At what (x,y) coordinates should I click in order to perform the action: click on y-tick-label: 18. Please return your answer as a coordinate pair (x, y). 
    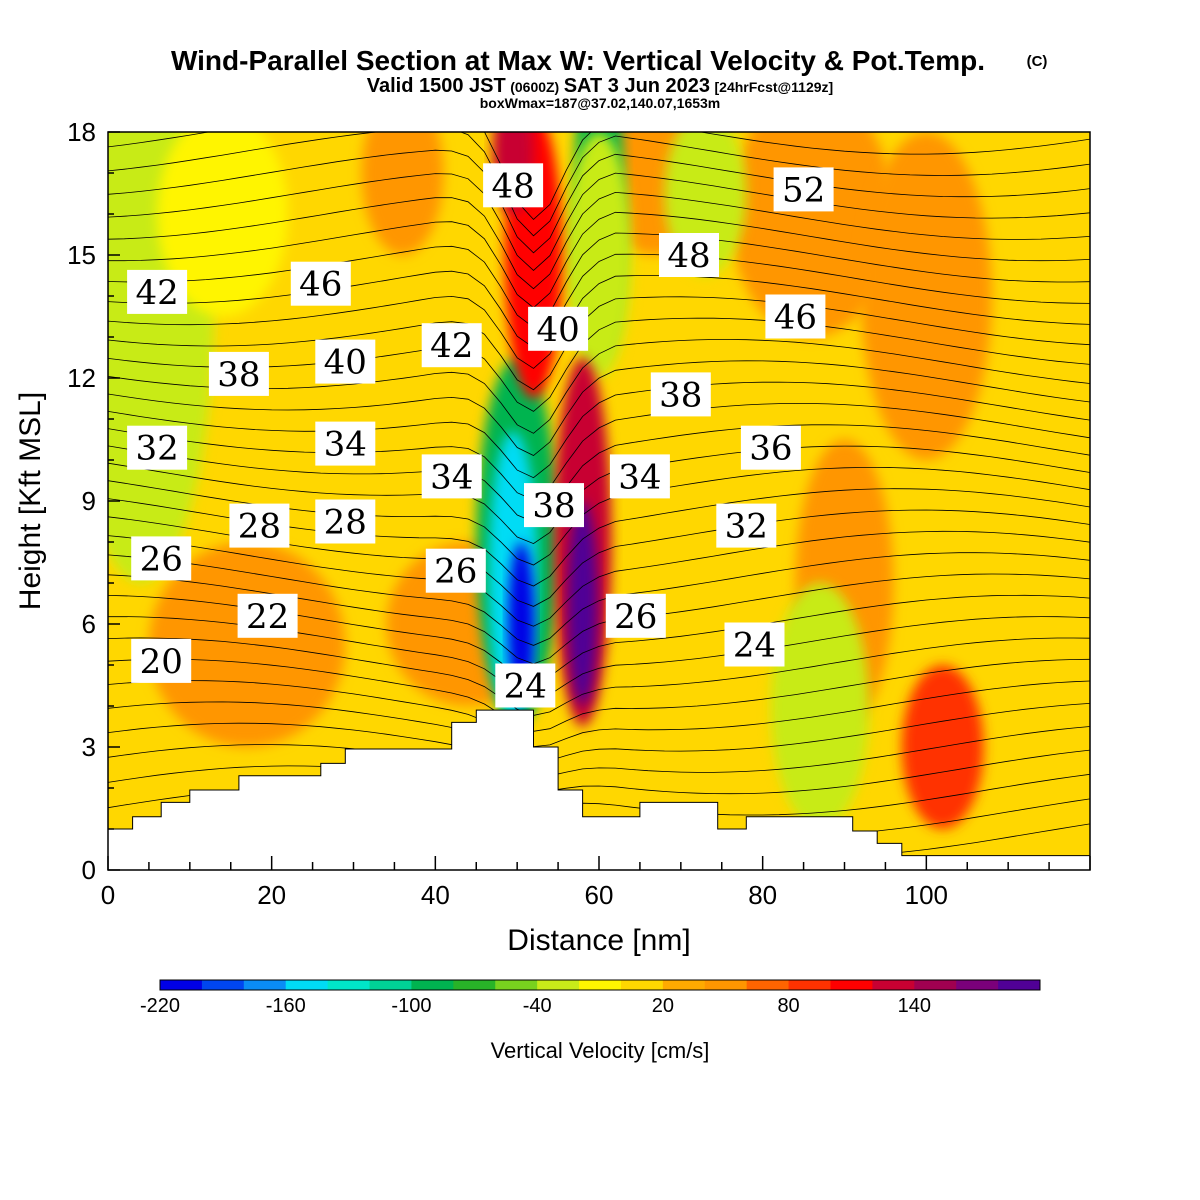
    Looking at the image, I should click on (81, 132).